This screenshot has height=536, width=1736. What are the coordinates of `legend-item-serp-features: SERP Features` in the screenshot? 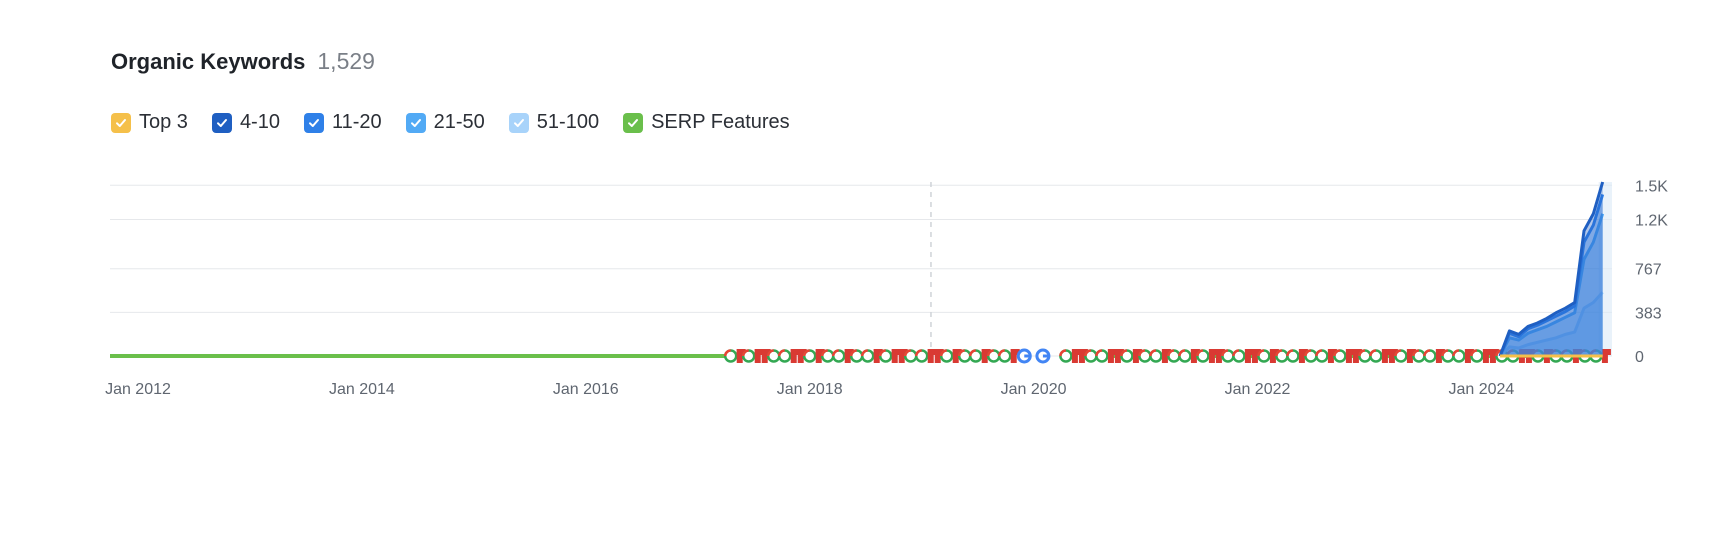 It's located at (706, 122).